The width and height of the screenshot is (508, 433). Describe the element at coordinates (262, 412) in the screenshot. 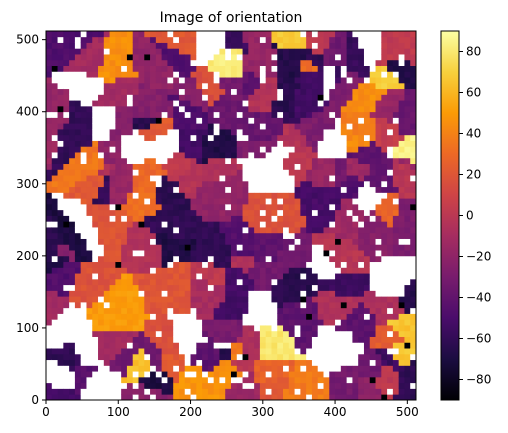

I see `x-tick-label: 300` at that location.